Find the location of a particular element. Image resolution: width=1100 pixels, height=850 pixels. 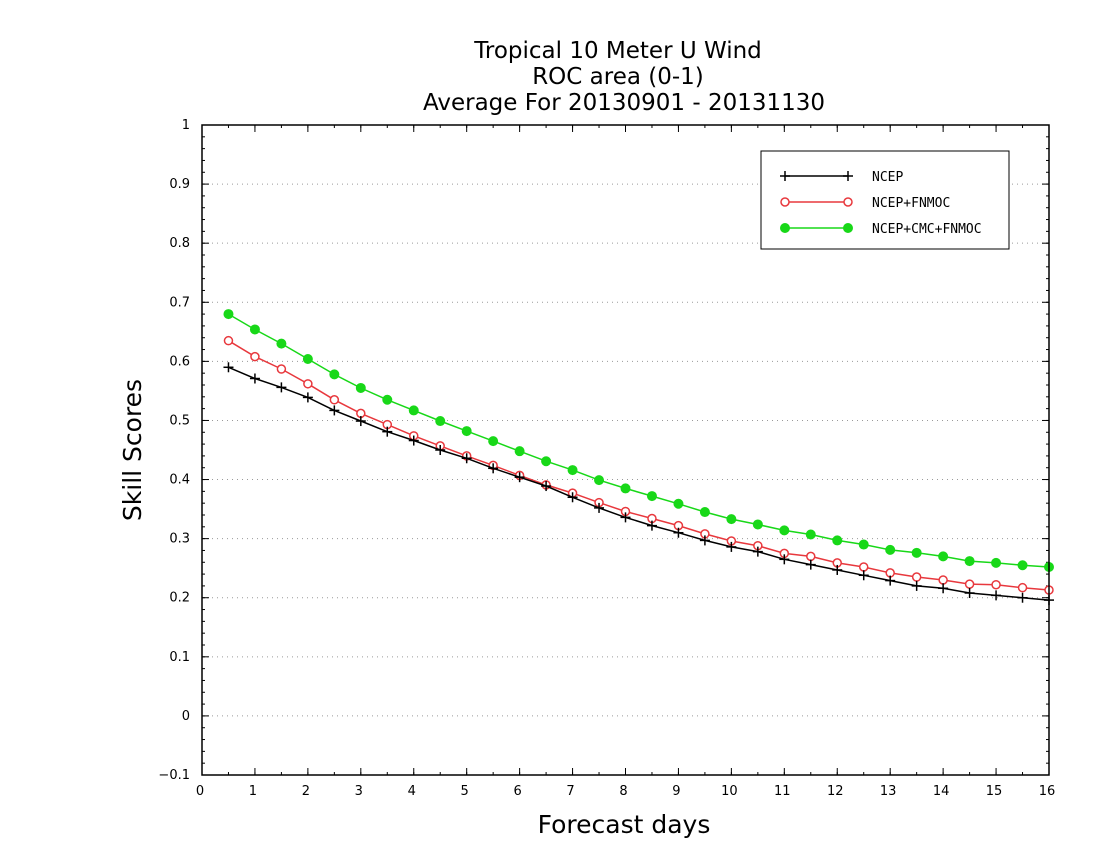

chart-title: Tropical 10 Meter U Wind is located at coordinates (617, 51).